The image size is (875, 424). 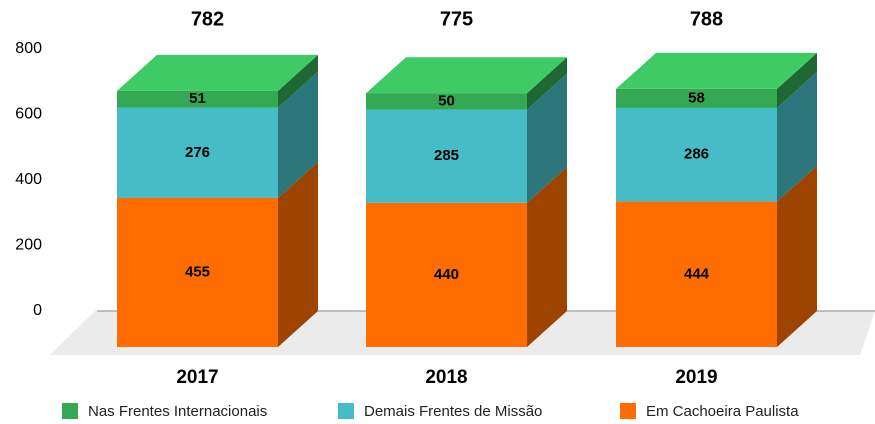 What do you see at coordinates (28, 114) in the screenshot?
I see `y-tick-label: 600` at bounding box center [28, 114].